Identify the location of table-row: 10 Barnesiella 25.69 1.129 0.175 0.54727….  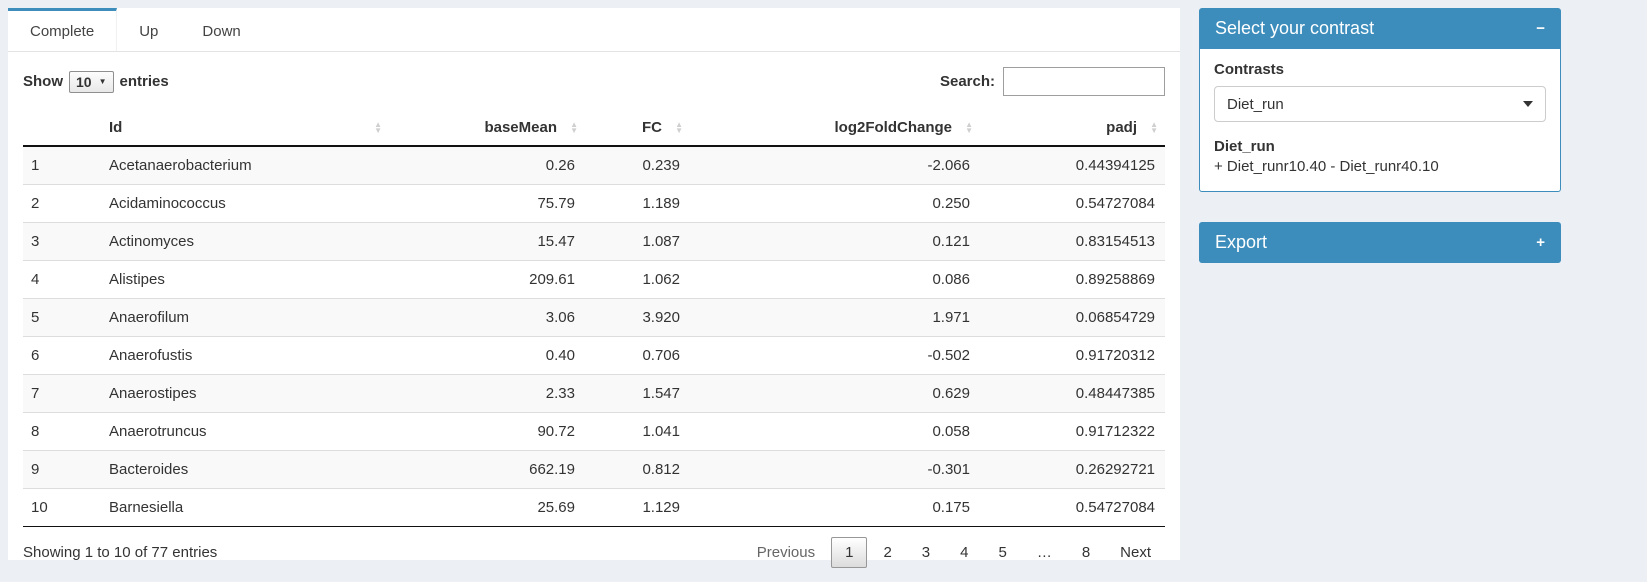
(594, 507).